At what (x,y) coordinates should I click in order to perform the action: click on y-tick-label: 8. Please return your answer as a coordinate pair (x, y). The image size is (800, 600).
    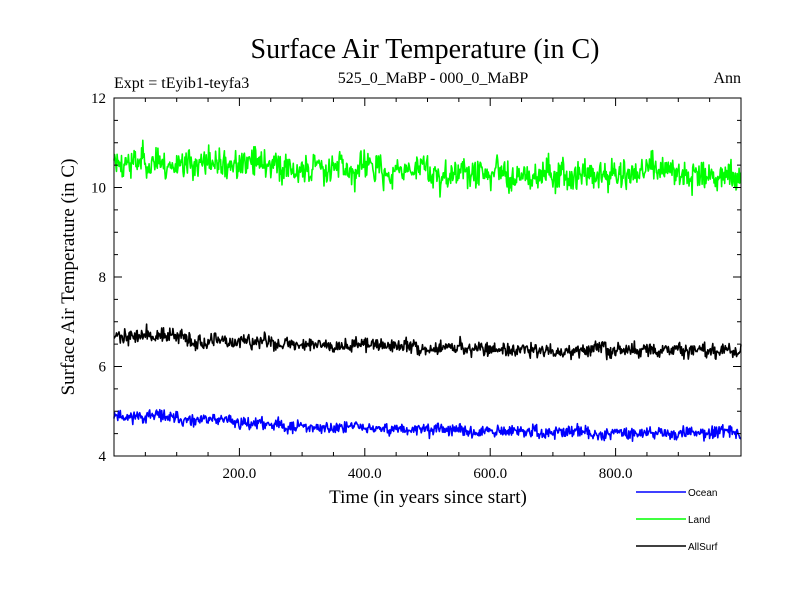
    Looking at the image, I should click on (103, 278).